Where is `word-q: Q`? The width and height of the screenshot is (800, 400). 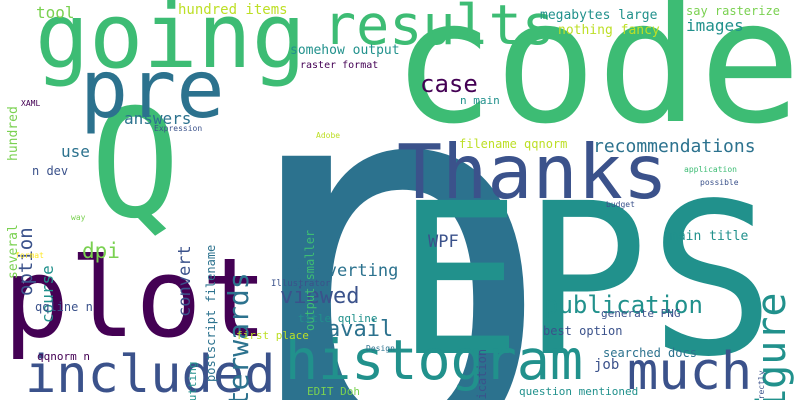 word-q: Q is located at coordinates (135, 165).